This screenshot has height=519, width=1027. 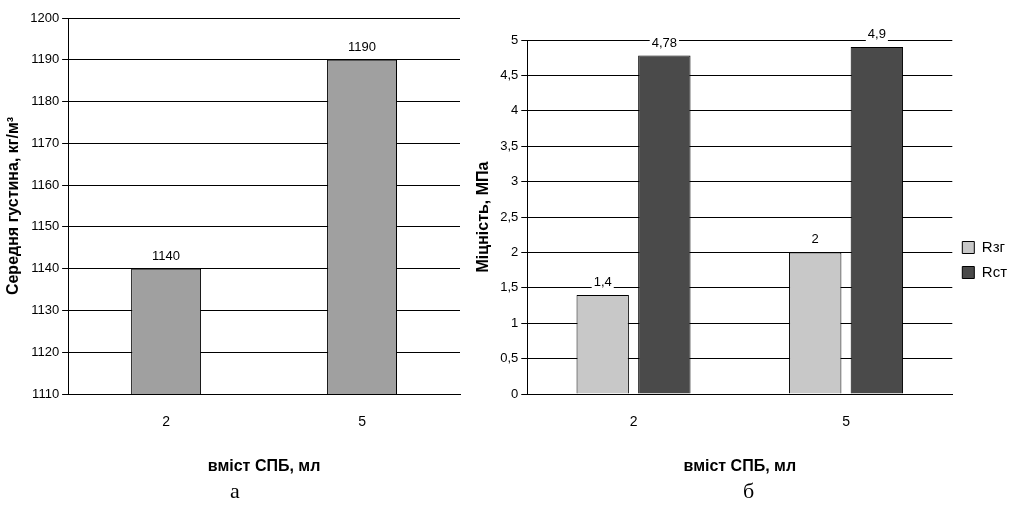 I want to click on y-tick-label: 1130, so click(x=45, y=310).